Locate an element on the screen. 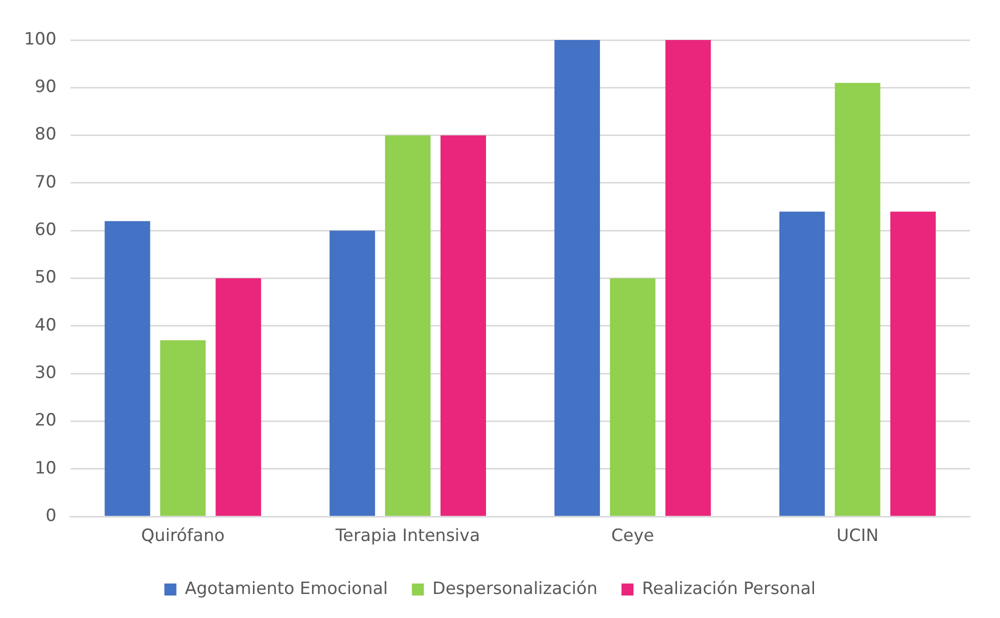 The width and height of the screenshot is (1000, 618). y-tick-label: 20 is located at coordinates (45, 420).